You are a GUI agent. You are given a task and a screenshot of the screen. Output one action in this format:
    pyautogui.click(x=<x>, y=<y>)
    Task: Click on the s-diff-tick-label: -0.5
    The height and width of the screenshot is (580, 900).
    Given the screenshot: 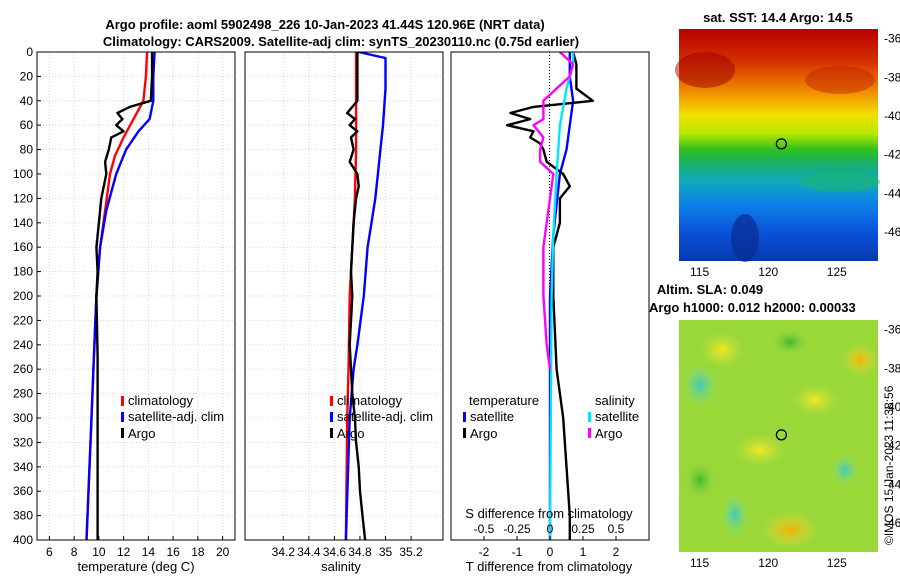 What is the action you would take?
    pyautogui.click(x=484, y=529)
    